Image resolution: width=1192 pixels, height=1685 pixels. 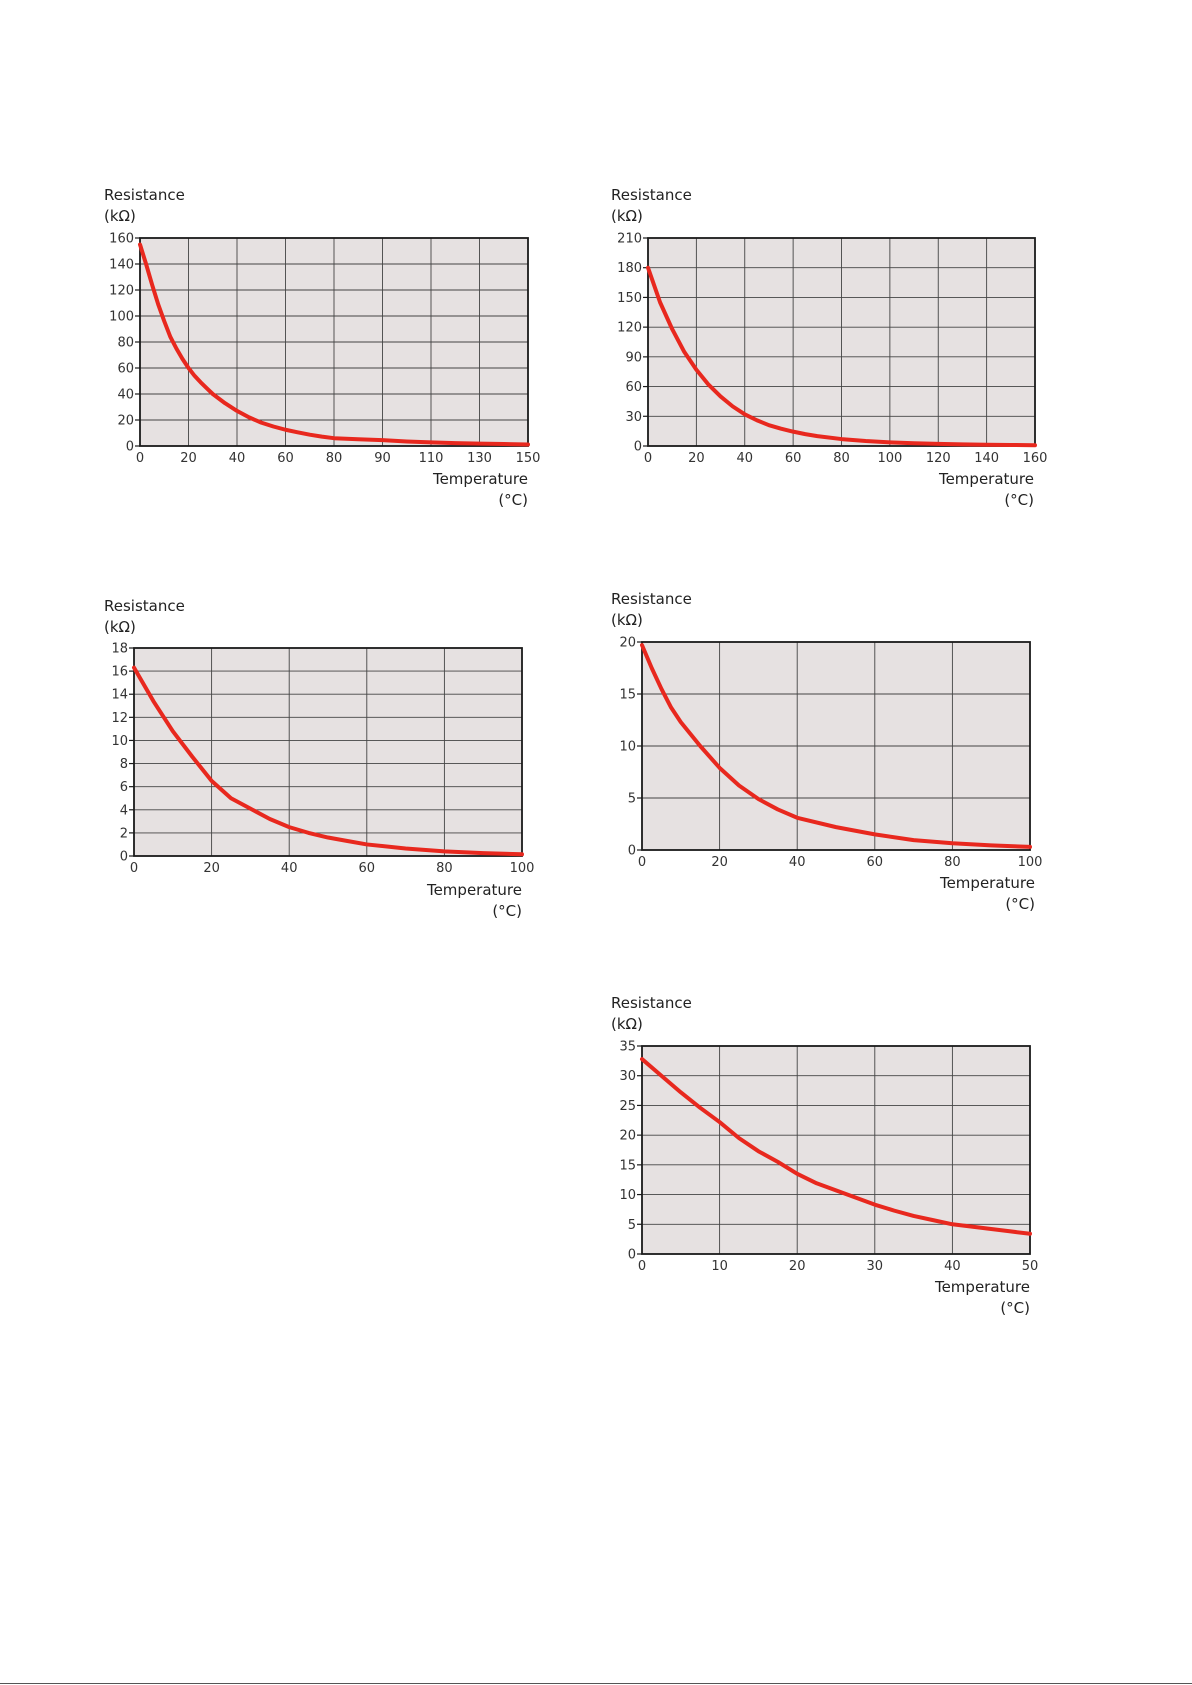 I want to click on chart-3-ytick-label: 12, so click(x=119, y=718).